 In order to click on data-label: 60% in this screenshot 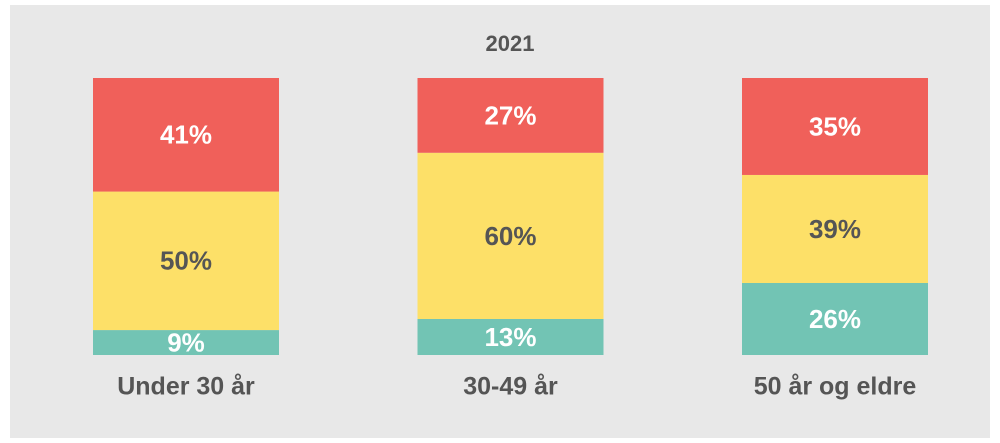, I will do `click(510, 236)`.